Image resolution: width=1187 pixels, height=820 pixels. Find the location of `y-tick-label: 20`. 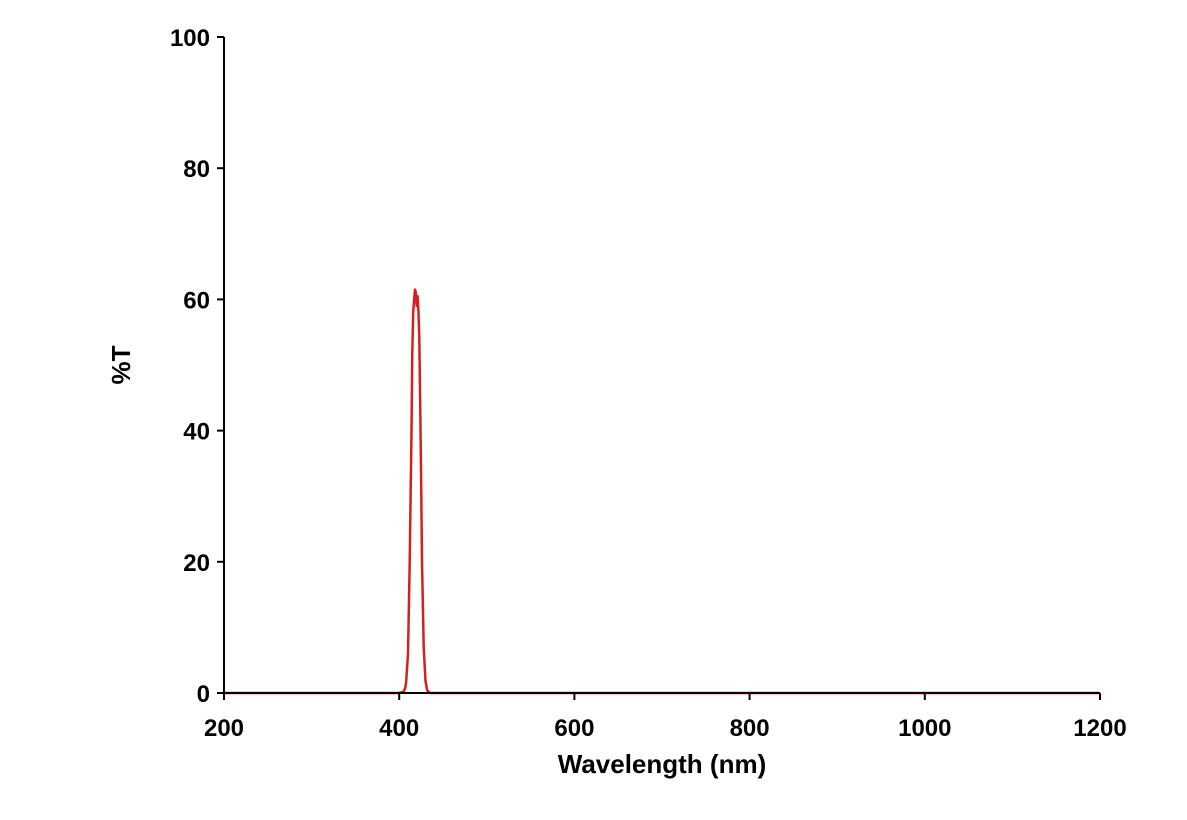

y-tick-label: 20 is located at coordinates (196, 563).